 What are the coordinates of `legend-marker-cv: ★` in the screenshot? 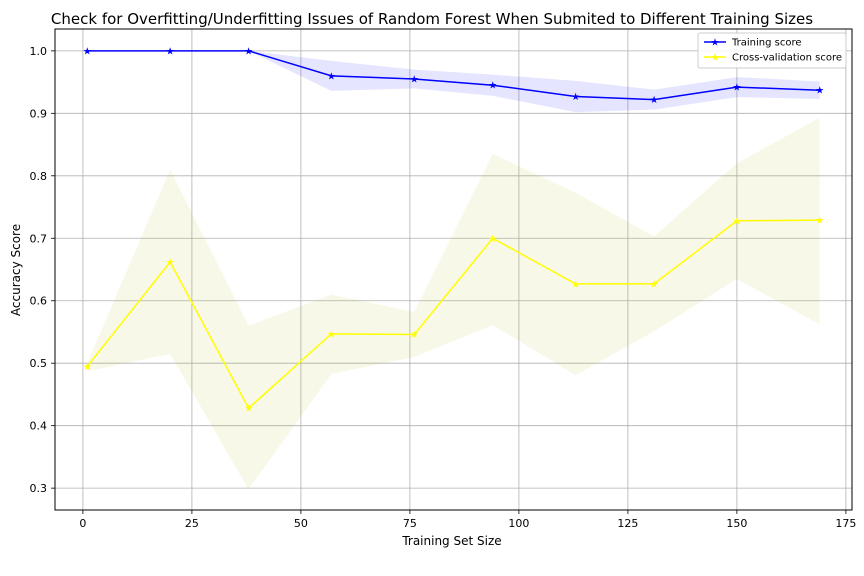 It's located at (715, 58).